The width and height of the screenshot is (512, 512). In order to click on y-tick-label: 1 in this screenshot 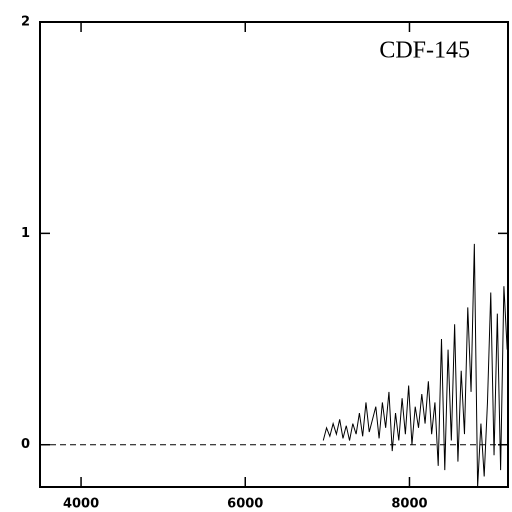, I will do `click(25, 233)`.